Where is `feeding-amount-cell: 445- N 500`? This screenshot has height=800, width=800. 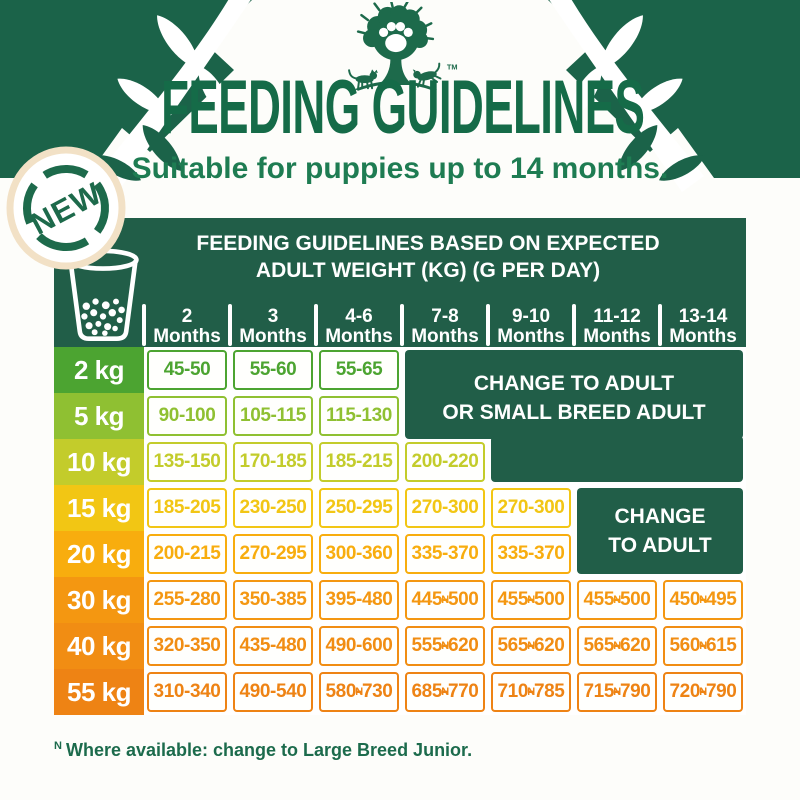
feeding-amount-cell: 445- N 500 is located at coordinates (445, 600).